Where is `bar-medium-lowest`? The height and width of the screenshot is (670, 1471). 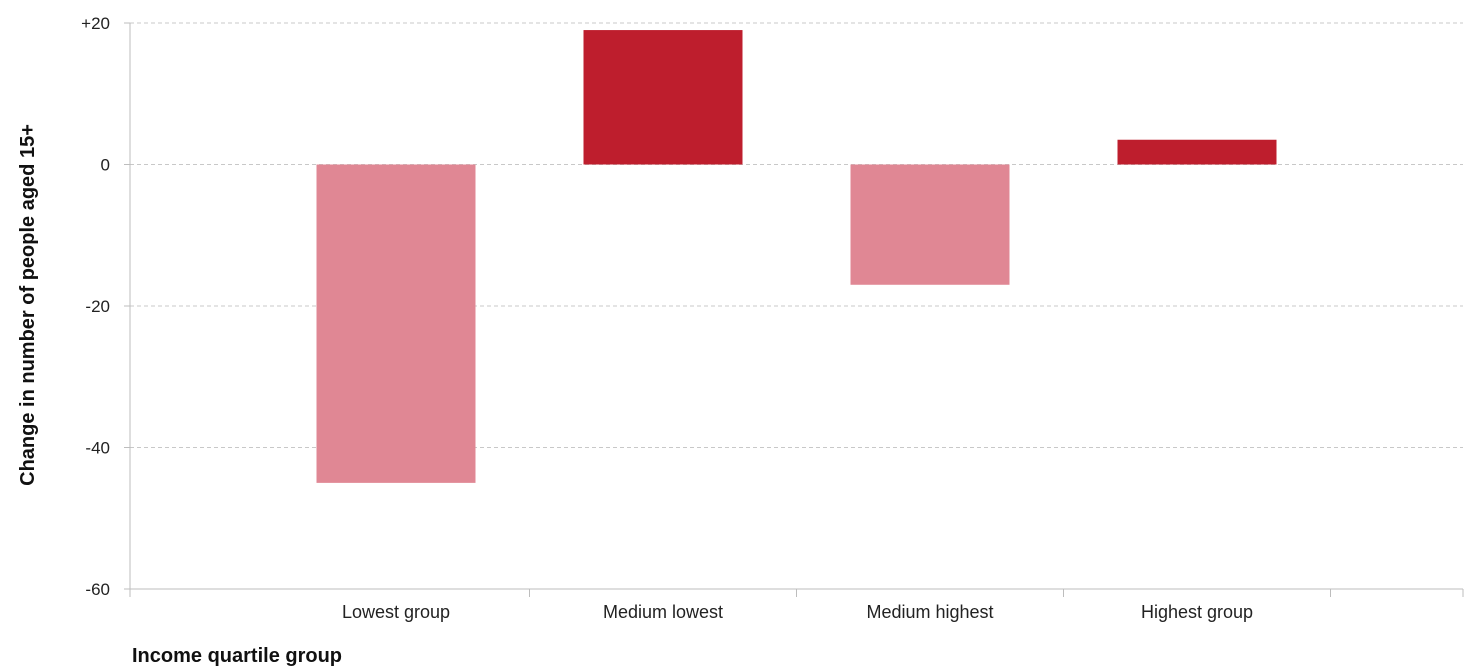
bar-medium-lowest is located at coordinates (663, 97).